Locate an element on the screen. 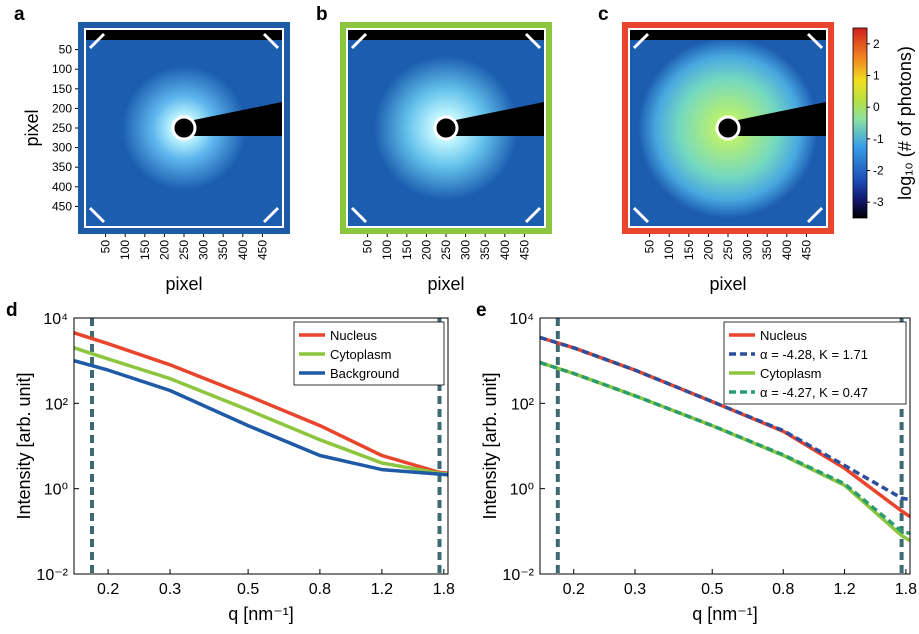 The width and height of the screenshot is (919, 634). colorbar-tick-label: -1 is located at coordinates (878, 139).